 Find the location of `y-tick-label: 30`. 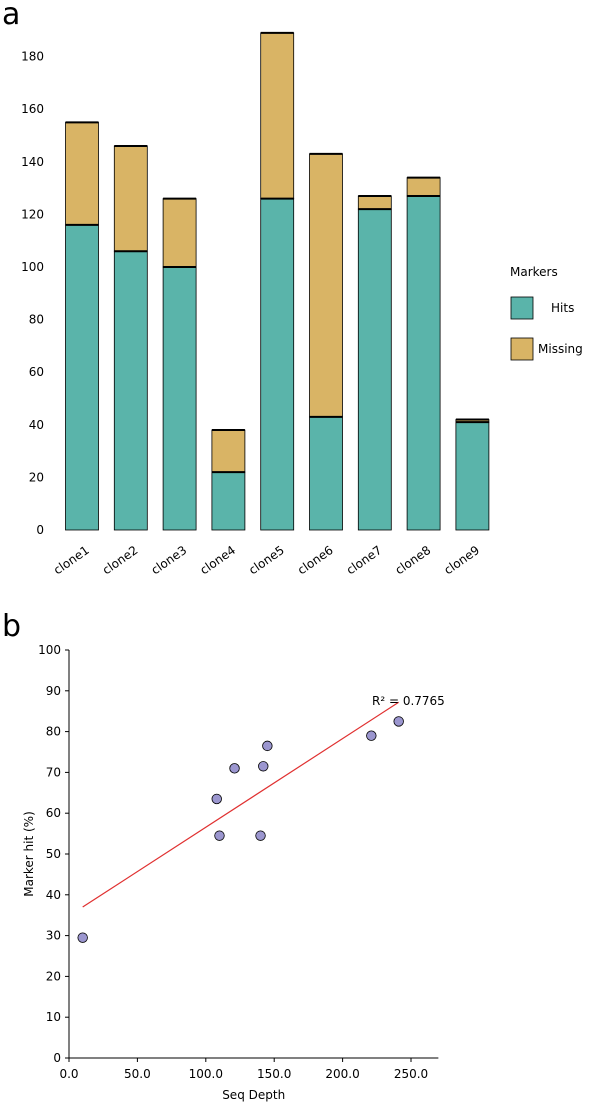

y-tick-label: 30 is located at coordinates (53, 936).